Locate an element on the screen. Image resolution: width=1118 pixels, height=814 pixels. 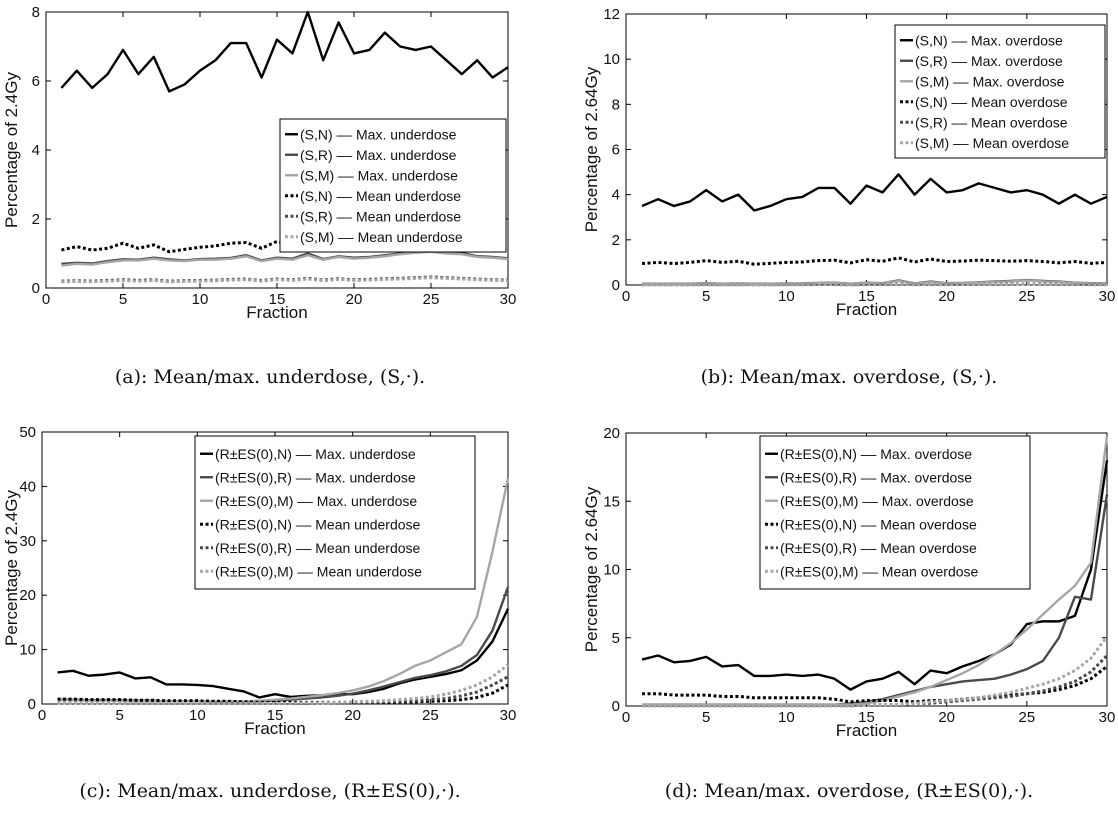
y-tick-label: 4 is located at coordinates (616, 195).